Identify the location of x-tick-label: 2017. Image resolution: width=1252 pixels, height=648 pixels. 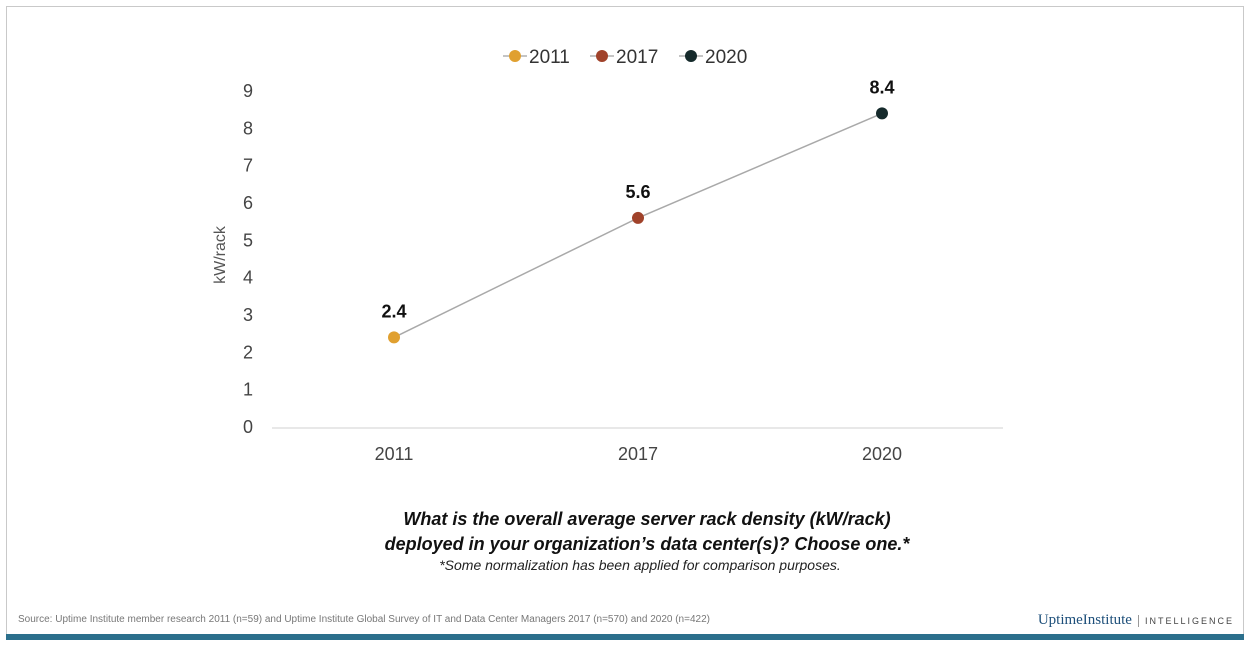
(638, 454).